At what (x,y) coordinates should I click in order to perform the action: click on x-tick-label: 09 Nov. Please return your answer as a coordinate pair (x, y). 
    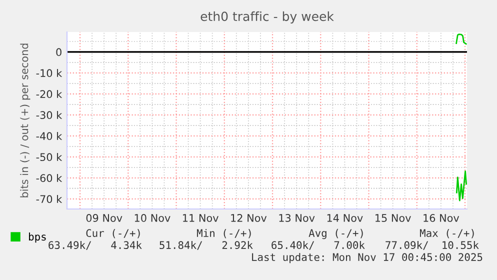
    Looking at the image, I should click on (104, 218).